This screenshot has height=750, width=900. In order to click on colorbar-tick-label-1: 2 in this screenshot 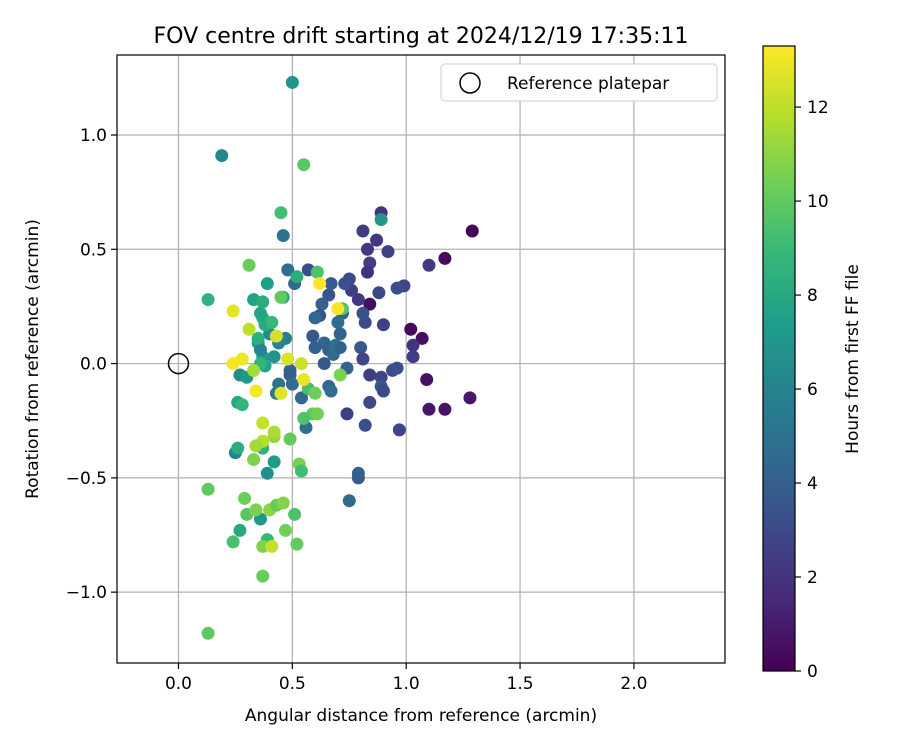, I will do `click(812, 578)`.